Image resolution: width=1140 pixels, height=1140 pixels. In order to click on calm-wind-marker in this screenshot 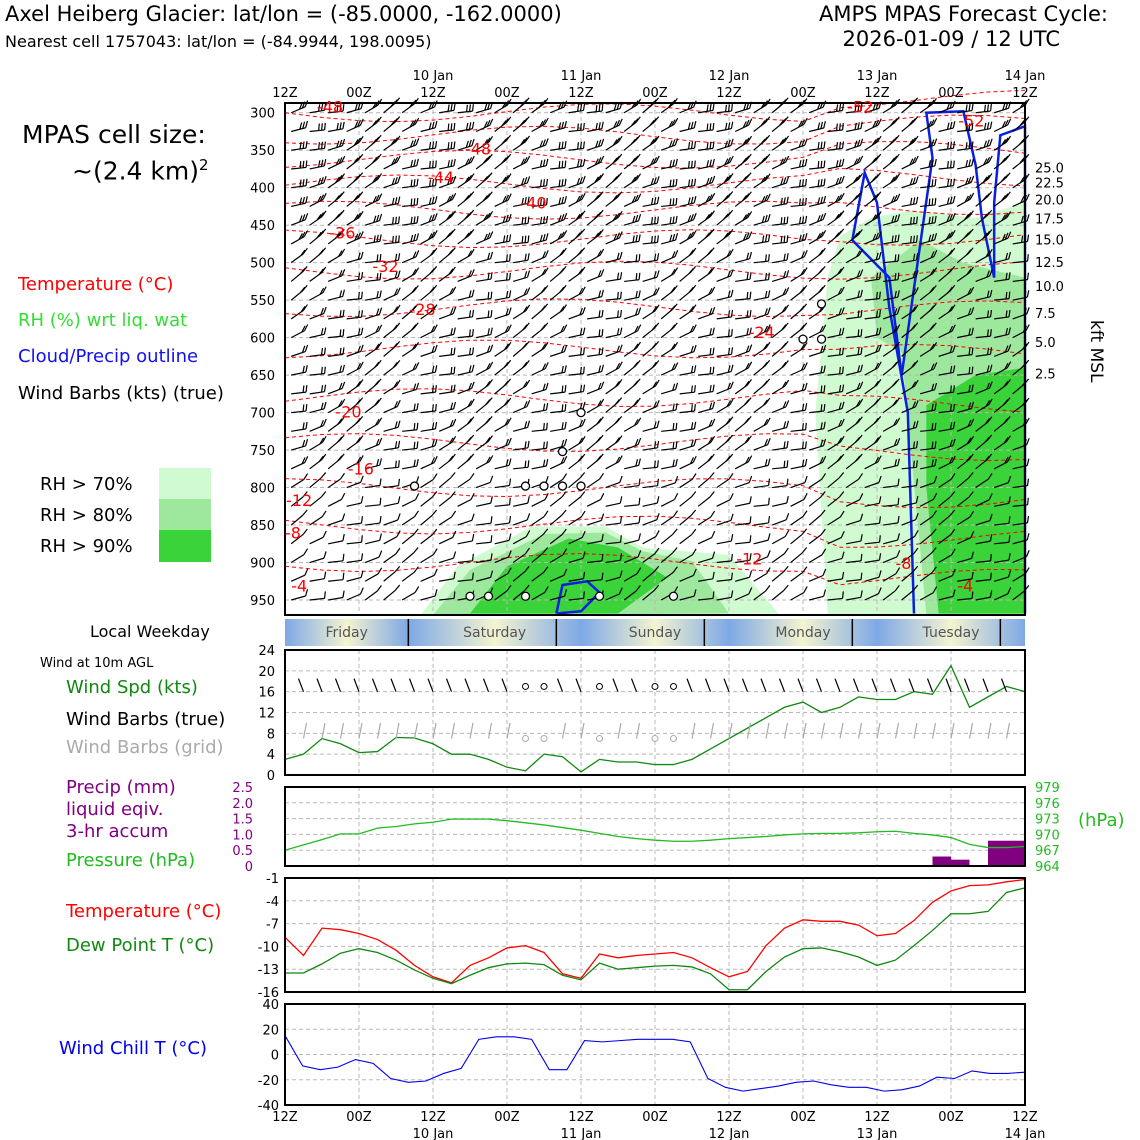, I will do `click(544, 686)`.